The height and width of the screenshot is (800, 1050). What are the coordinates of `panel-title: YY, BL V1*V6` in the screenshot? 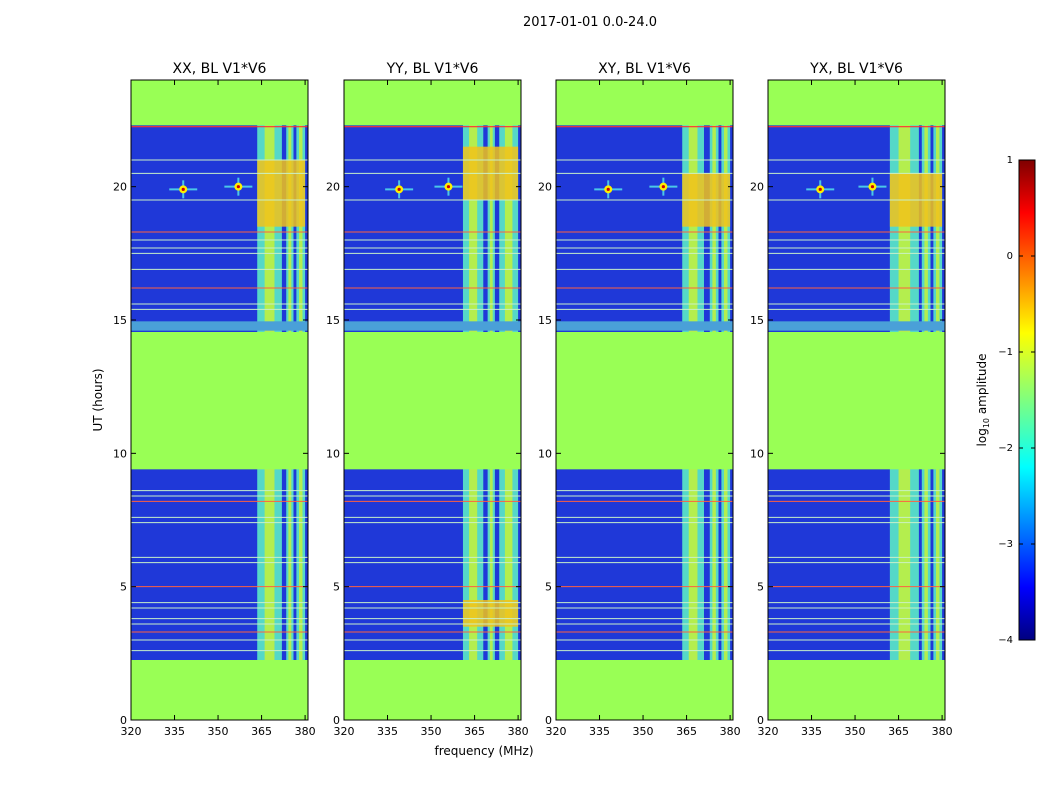 It's located at (432, 69).